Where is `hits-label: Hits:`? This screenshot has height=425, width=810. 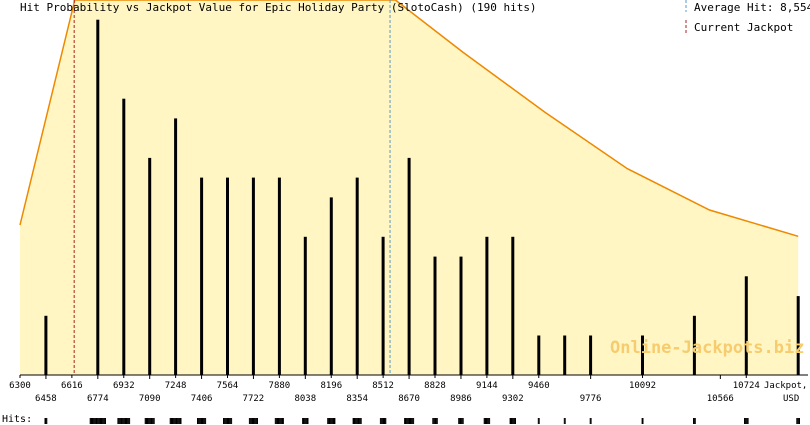
hits-label: Hits: is located at coordinates (17, 419).